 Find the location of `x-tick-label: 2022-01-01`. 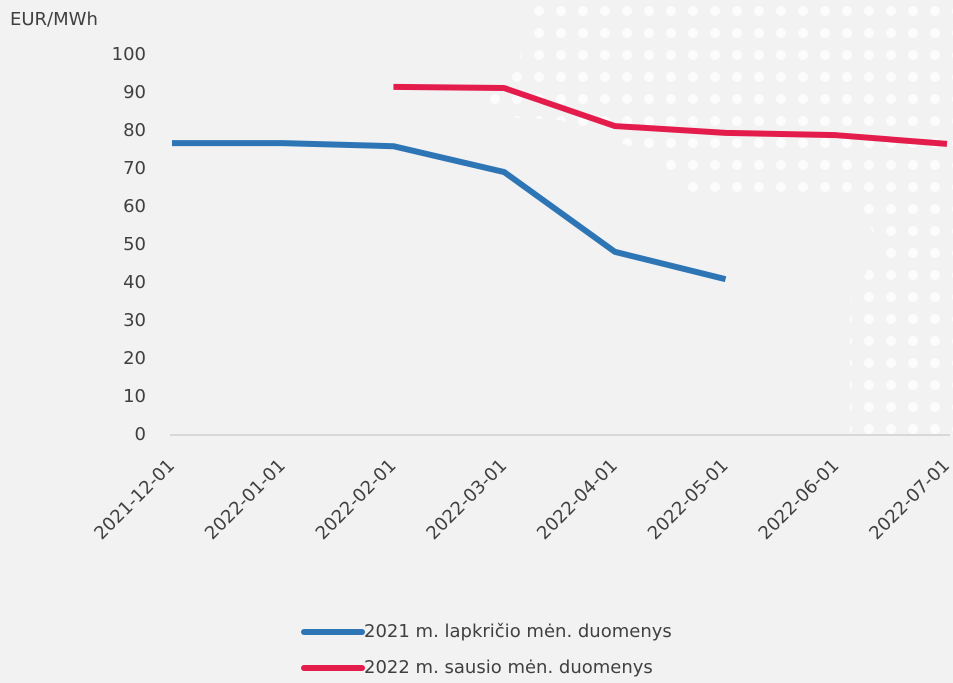

x-tick-label: 2022-01-01 is located at coordinates (245, 499).